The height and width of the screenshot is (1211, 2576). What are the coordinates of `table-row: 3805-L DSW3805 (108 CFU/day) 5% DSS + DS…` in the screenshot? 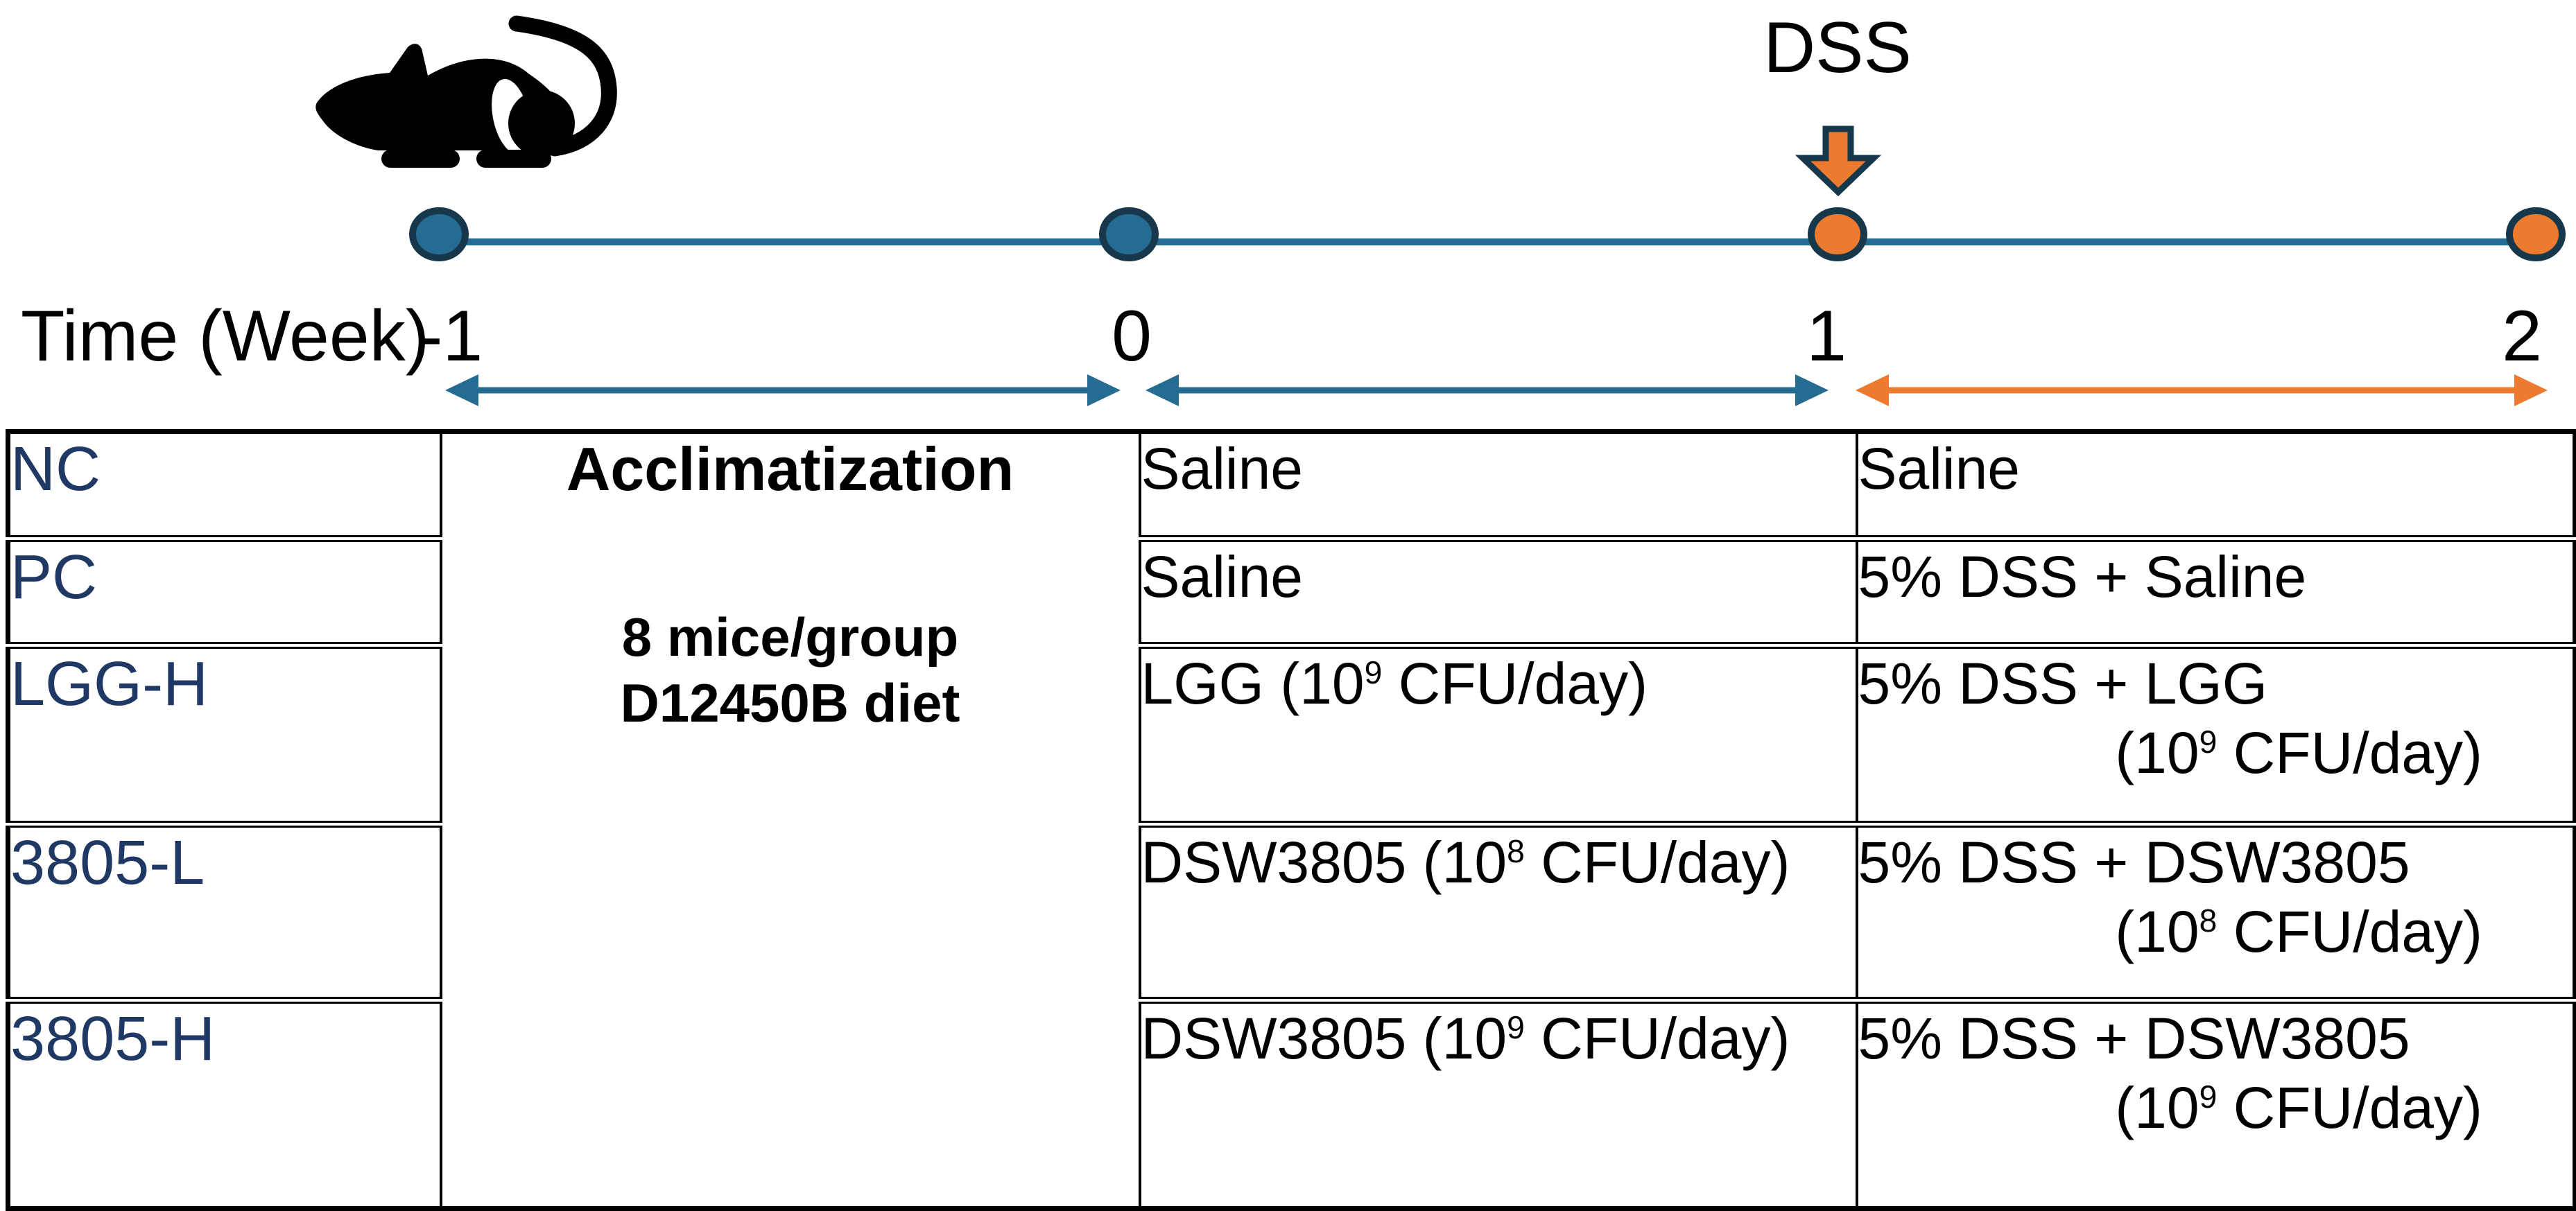 It's located at (1290, 910).